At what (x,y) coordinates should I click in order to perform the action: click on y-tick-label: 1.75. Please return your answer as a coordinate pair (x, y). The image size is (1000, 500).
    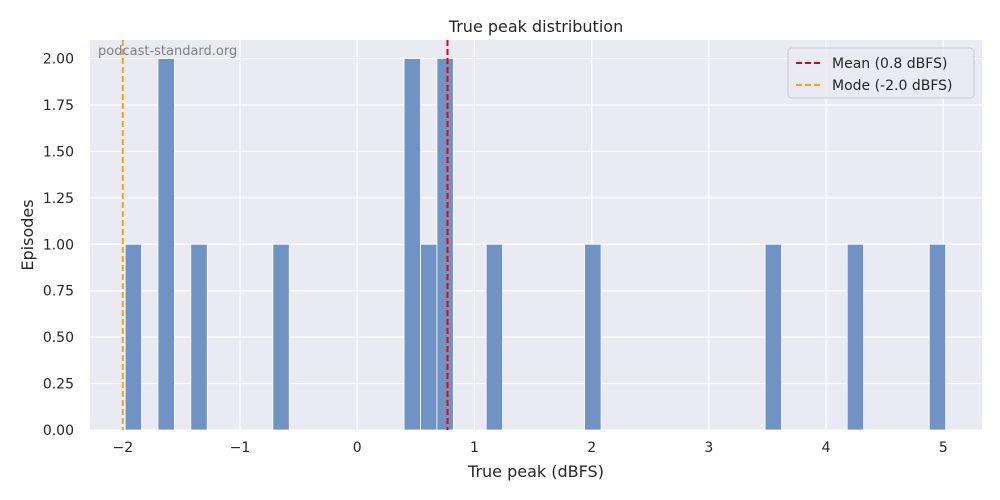
    Looking at the image, I should click on (58, 106).